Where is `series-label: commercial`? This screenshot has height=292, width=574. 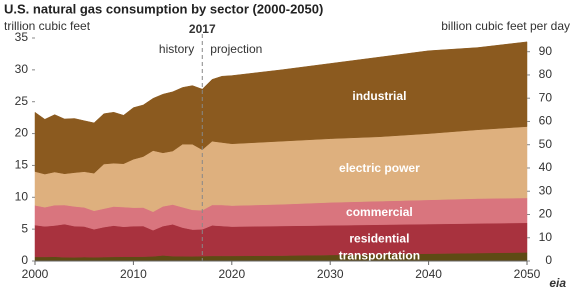
series-label: commercial is located at coordinates (379, 212).